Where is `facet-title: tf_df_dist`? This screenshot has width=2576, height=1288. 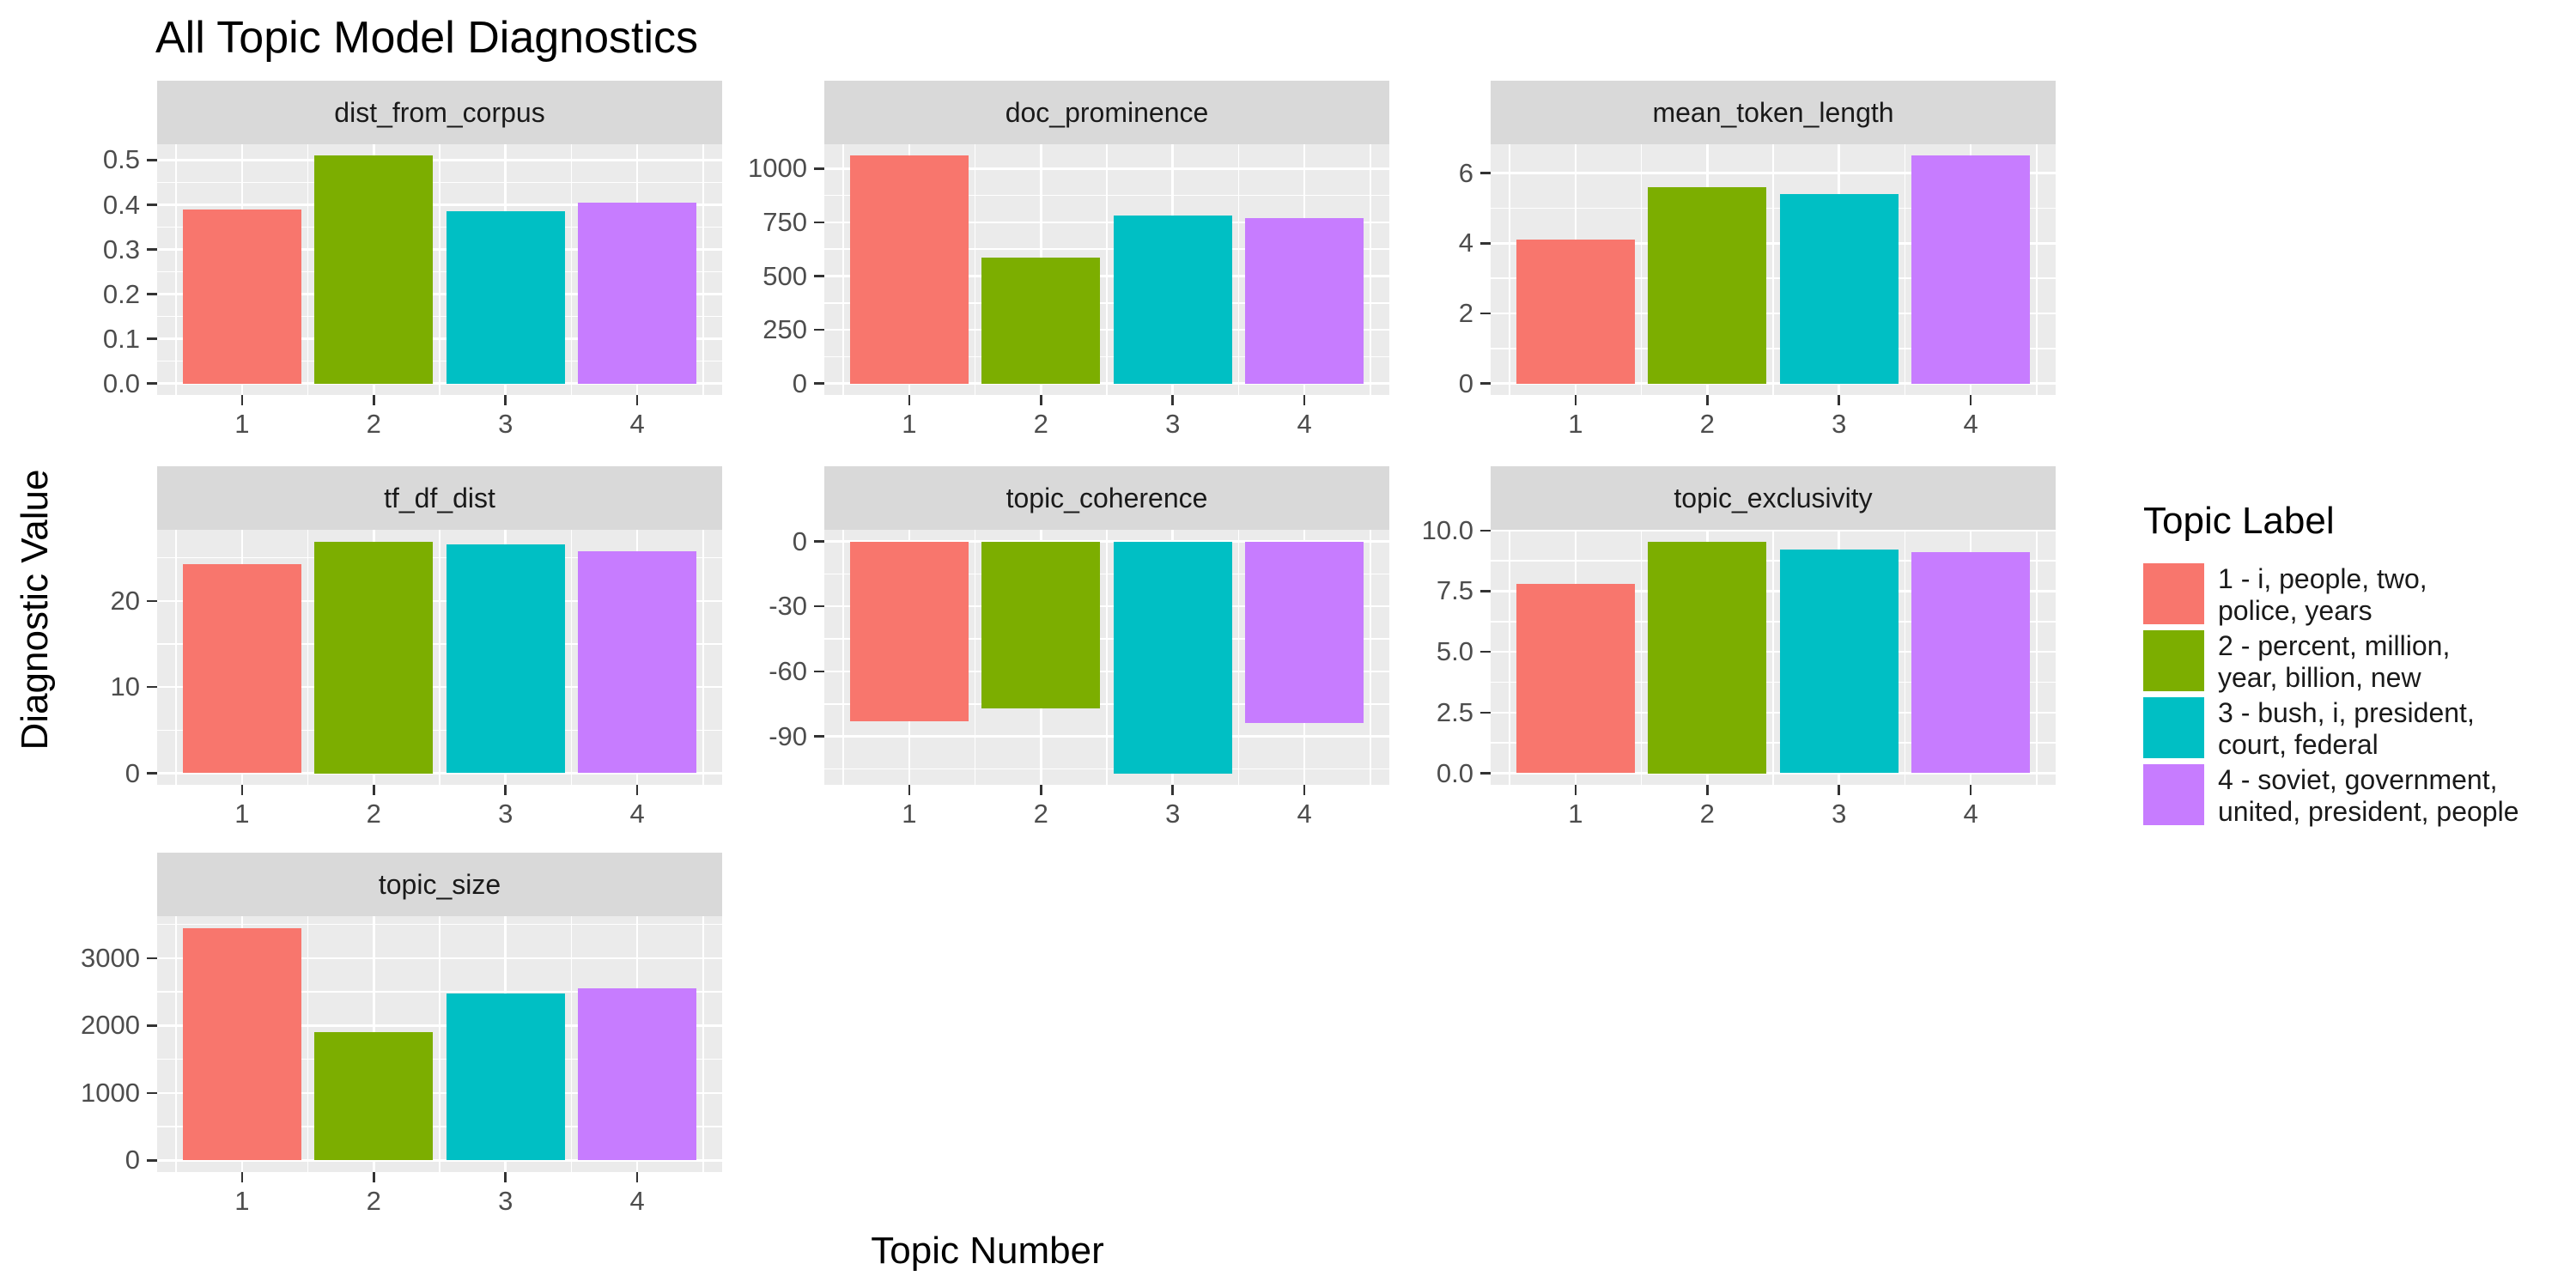
facet-title: tf_df_dist is located at coordinates (440, 497).